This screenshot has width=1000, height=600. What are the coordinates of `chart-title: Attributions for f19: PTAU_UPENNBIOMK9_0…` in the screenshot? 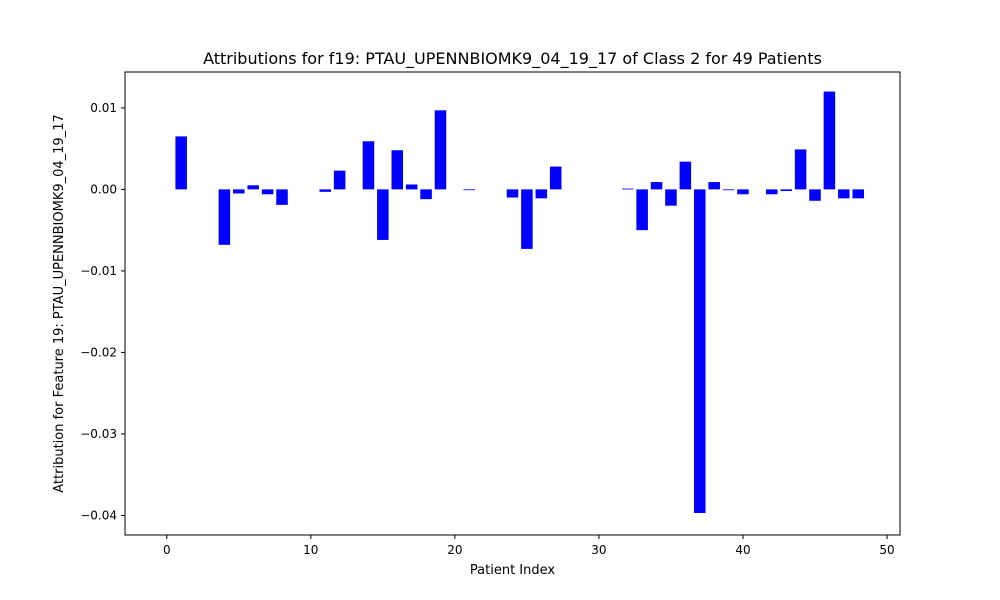 It's located at (512, 59).